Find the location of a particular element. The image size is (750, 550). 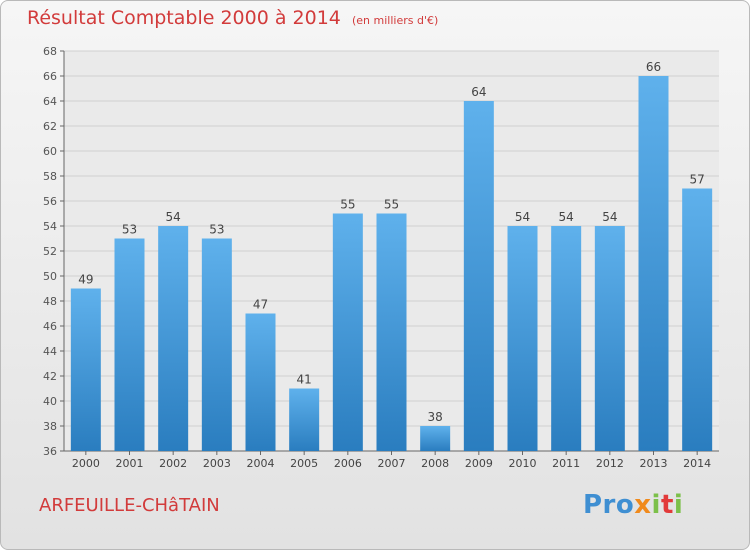

x-tick-label: 2009 is located at coordinates (479, 463).